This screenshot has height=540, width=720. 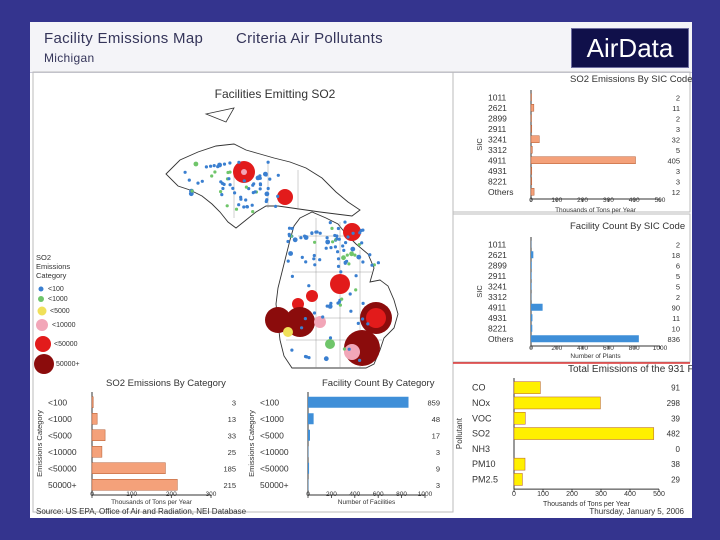 I want to click on y-axis-label: Emissions Category, so click(x=251, y=443).